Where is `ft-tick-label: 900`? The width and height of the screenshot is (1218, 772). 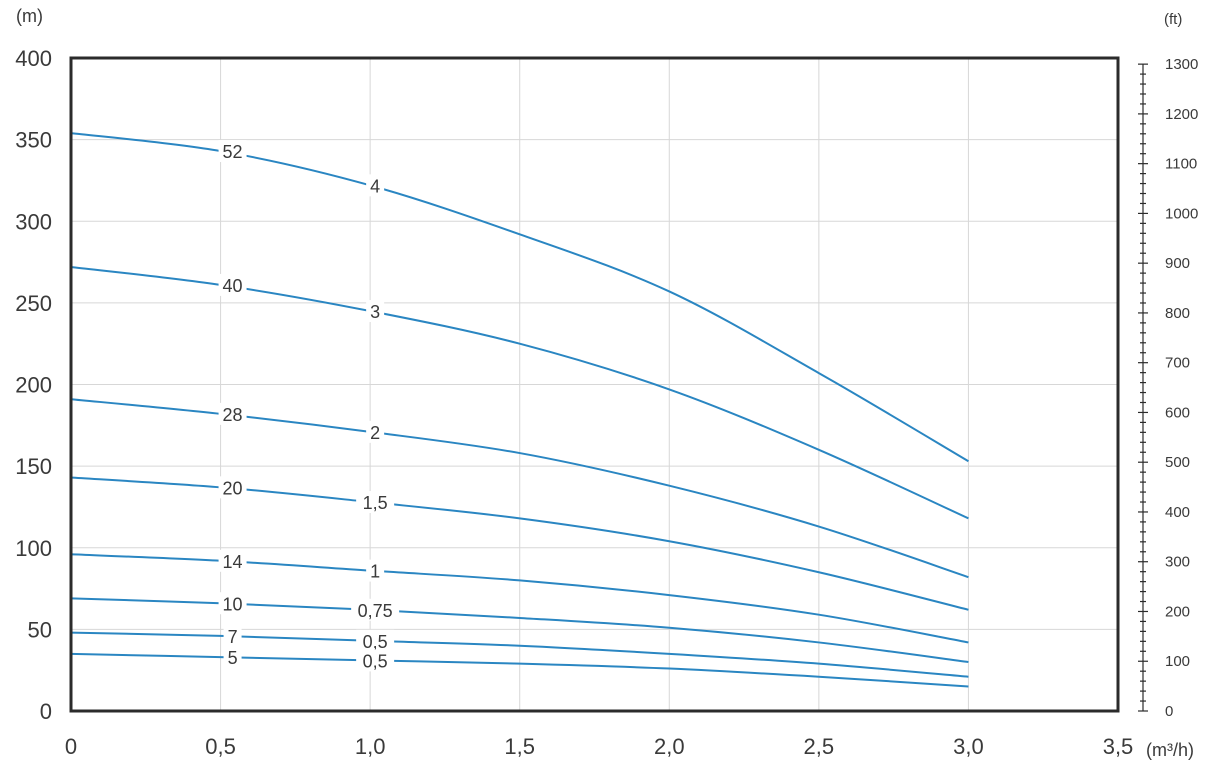
ft-tick-label: 900 is located at coordinates (1177, 263).